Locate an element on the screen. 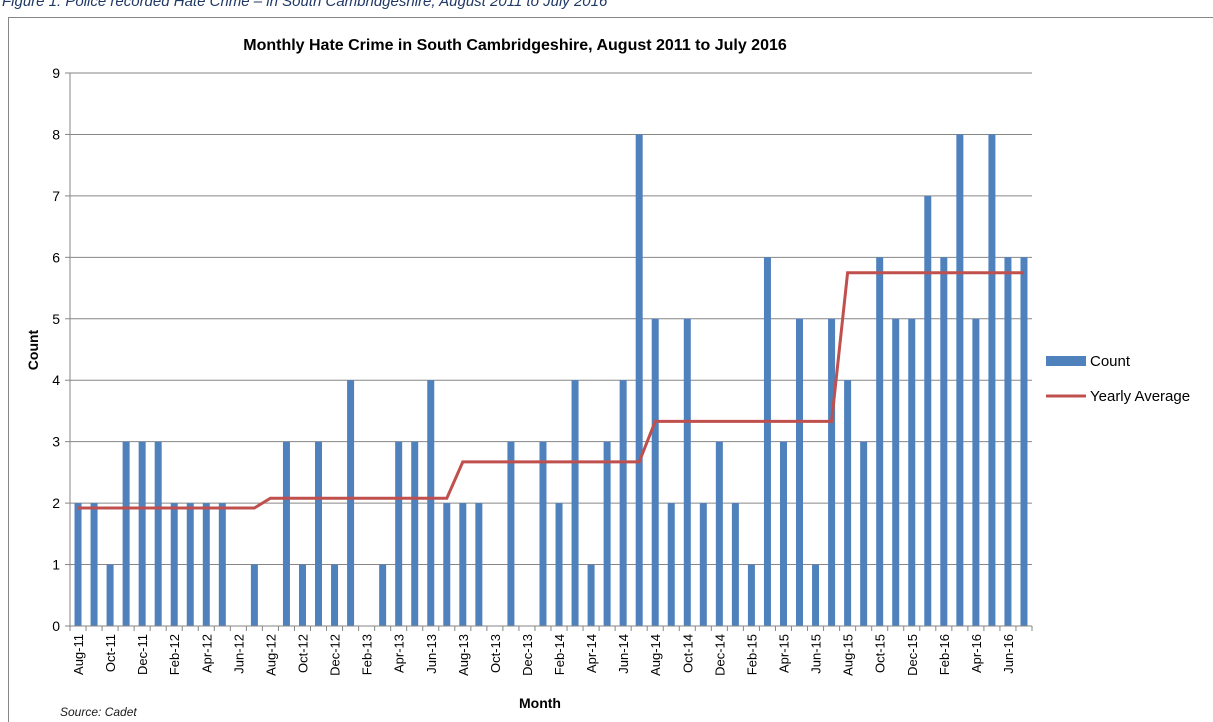 The image size is (1213, 722). legend: Count Yearly Average is located at coordinates (1118, 379).